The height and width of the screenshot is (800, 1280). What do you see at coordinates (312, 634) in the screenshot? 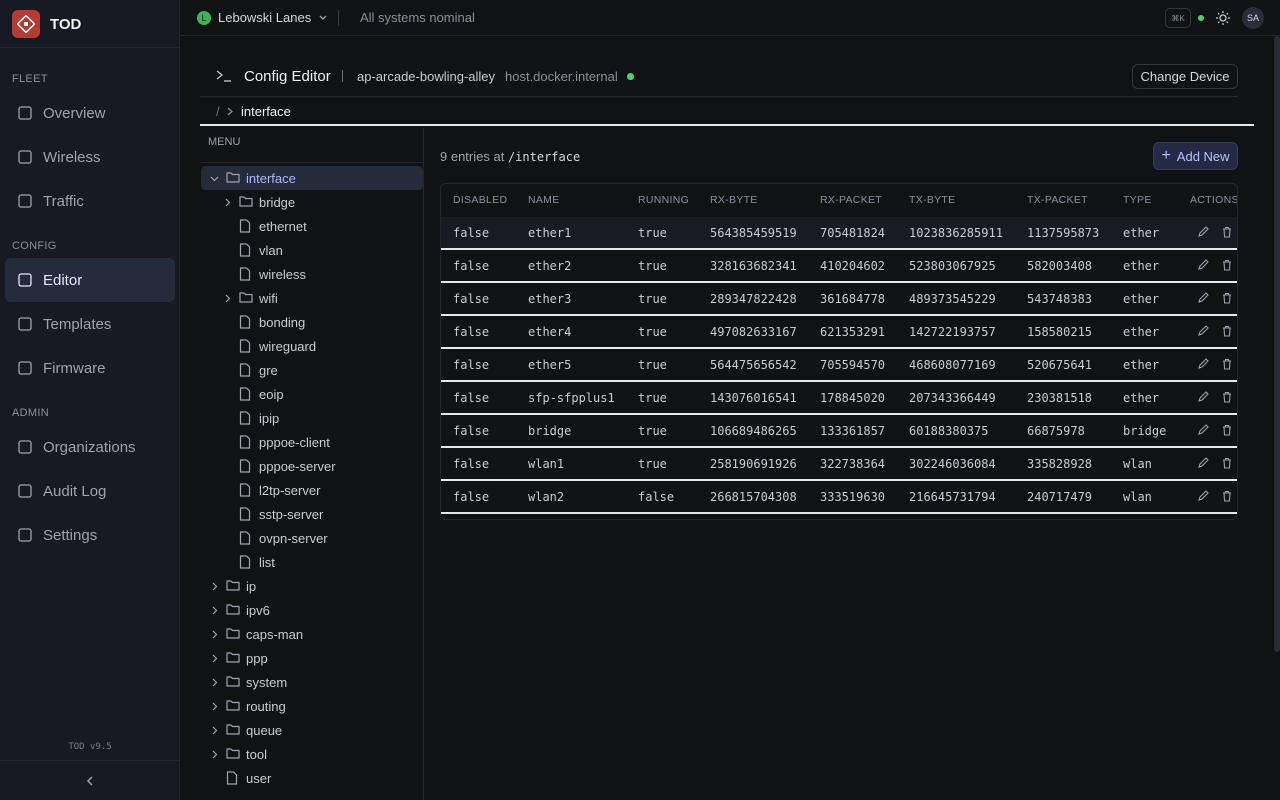
I see `tree-folder: caps-man` at bounding box center [312, 634].